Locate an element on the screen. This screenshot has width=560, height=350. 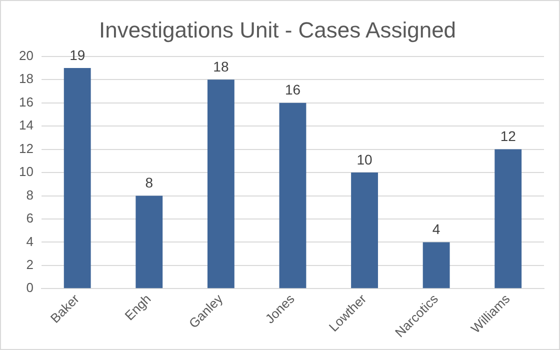
y-tick-label: 10 is located at coordinates (26, 172).